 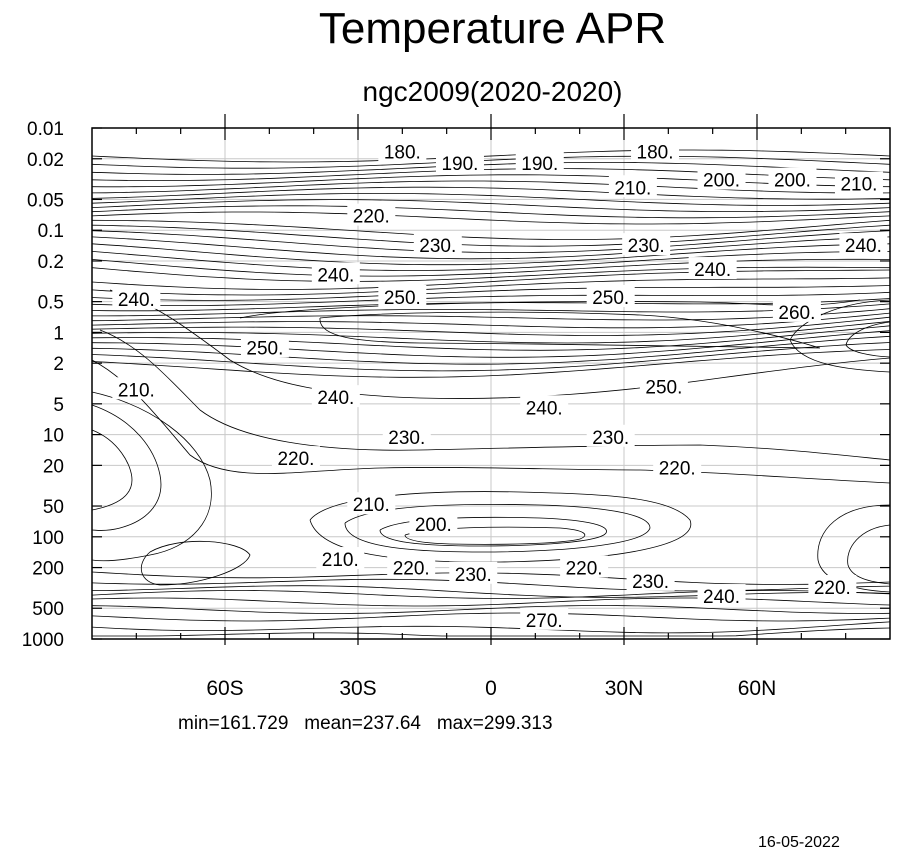 I want to click on stat-max: max=299.313, so click(x=494, y=723).